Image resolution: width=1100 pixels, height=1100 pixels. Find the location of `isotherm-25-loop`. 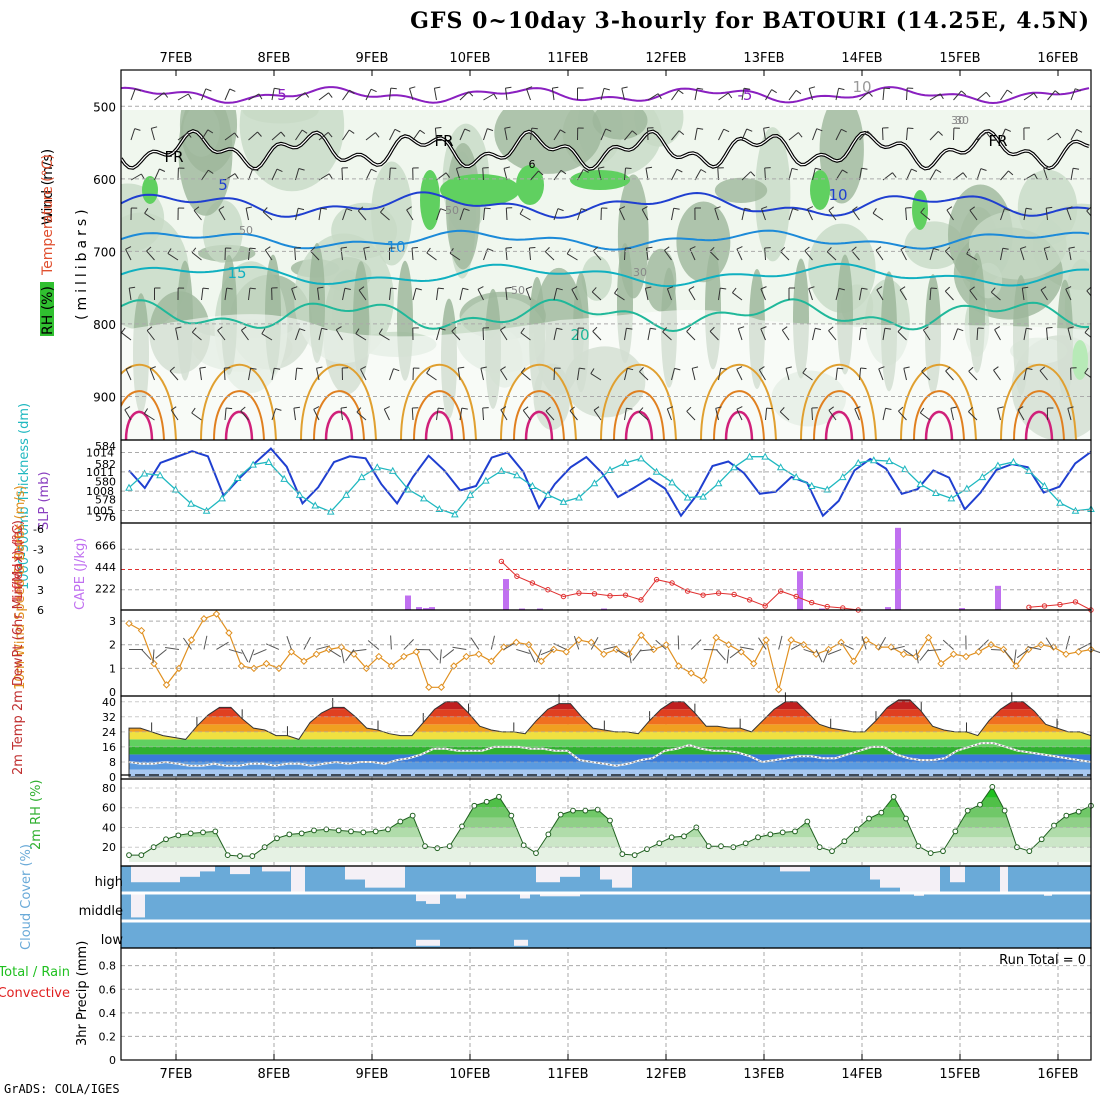

isotherm-25-loop is located at coordinates (149, 401).